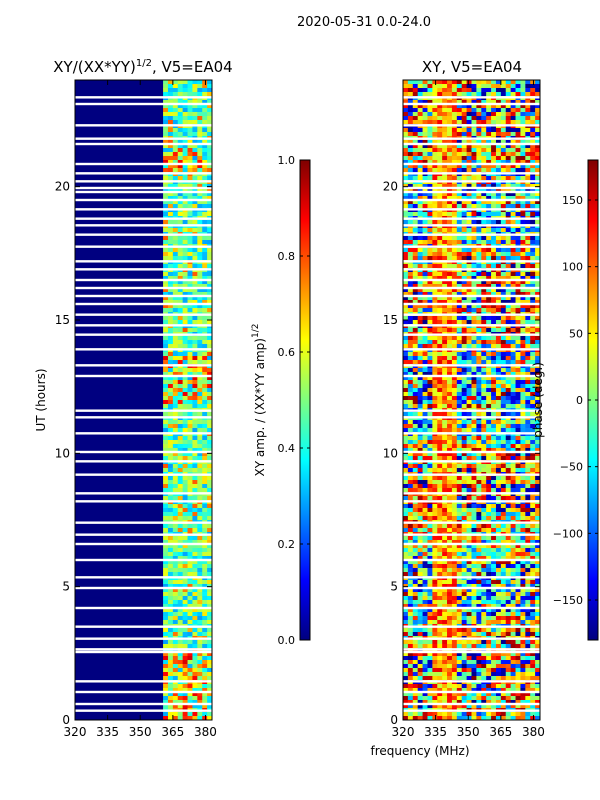  Describe the element at coordinates (143, 325) in the screenshot. I see `data-gap-stripe` at that location.